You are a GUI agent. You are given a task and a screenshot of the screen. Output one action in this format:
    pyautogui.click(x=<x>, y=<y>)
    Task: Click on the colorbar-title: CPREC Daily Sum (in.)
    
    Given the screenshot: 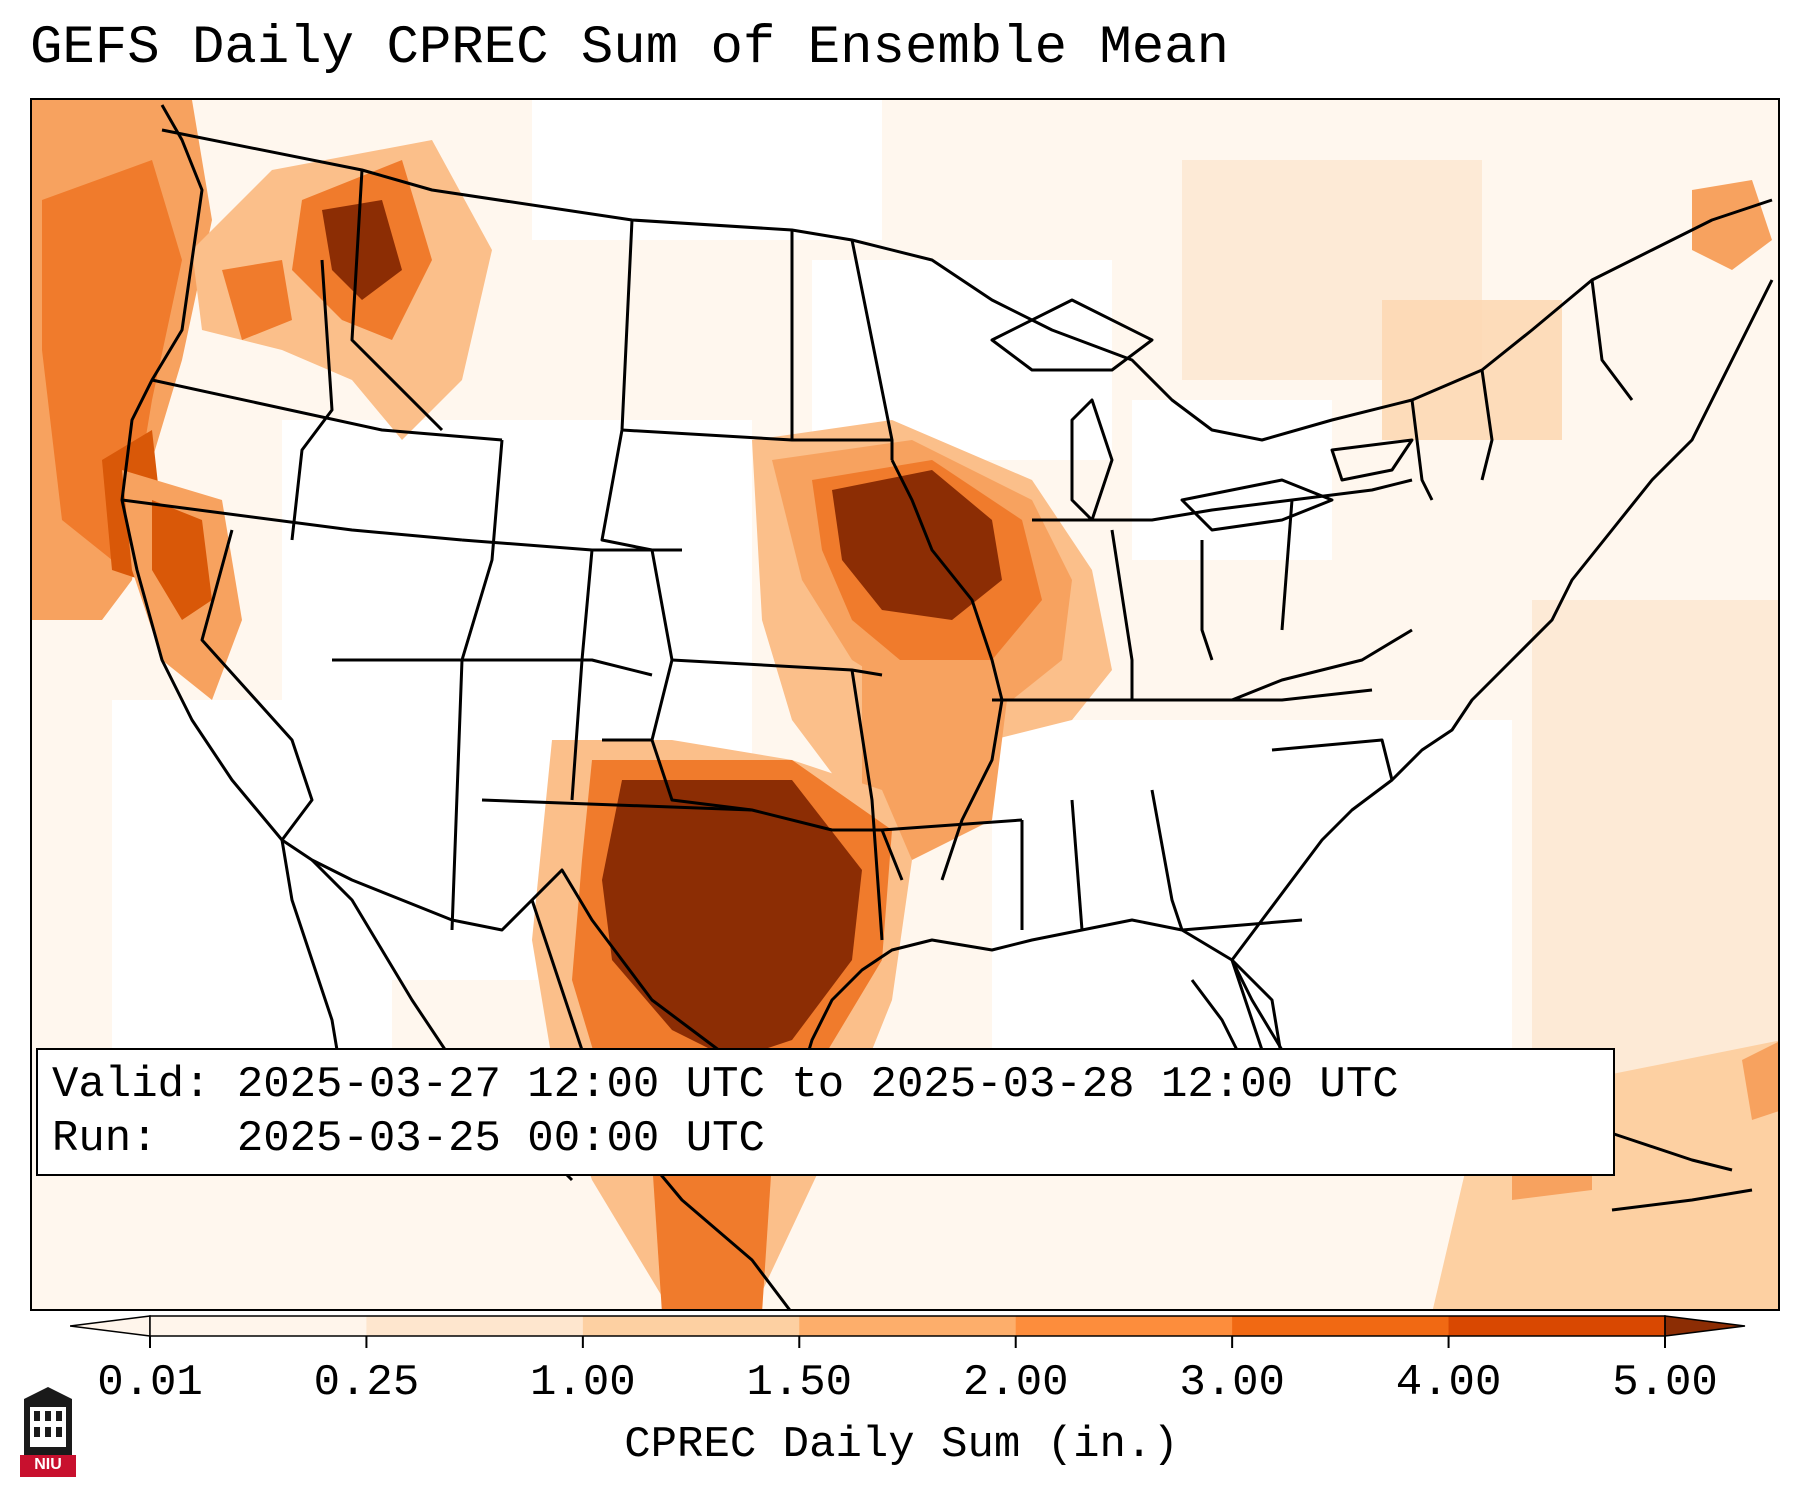 What is the action you would take?
    pyautogui.click(x=901, y=1445)
    